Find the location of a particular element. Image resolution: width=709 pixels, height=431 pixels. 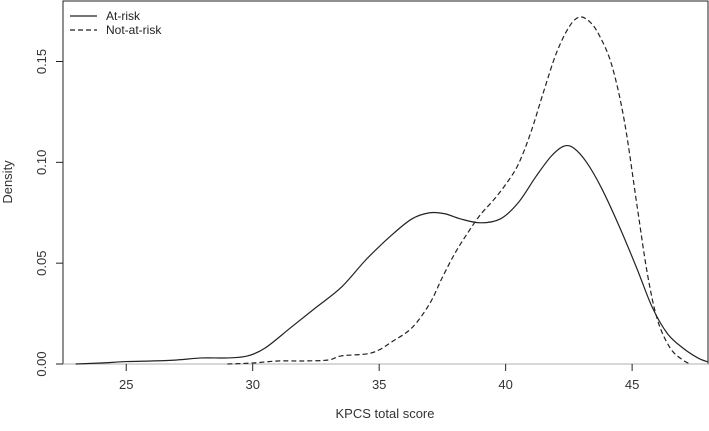

y-axis-title: Density is located at coordinates (7, 182).